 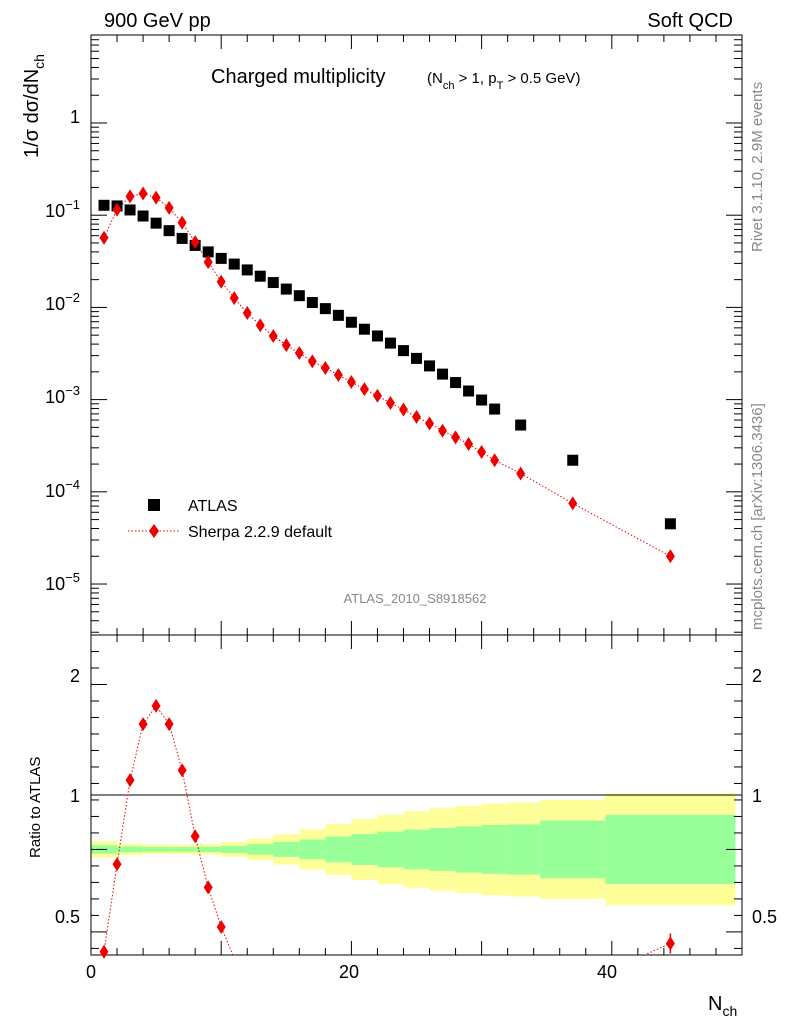 I want to click on y-tick-label-1e-4: 10⁻⁴, so click(x=62, y=489).